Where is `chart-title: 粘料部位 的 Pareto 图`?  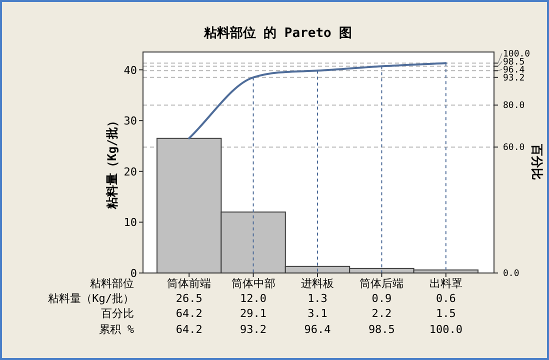
chart-title: 粘料部位 的 Pareto 图 is located at coordinates (277, 33).